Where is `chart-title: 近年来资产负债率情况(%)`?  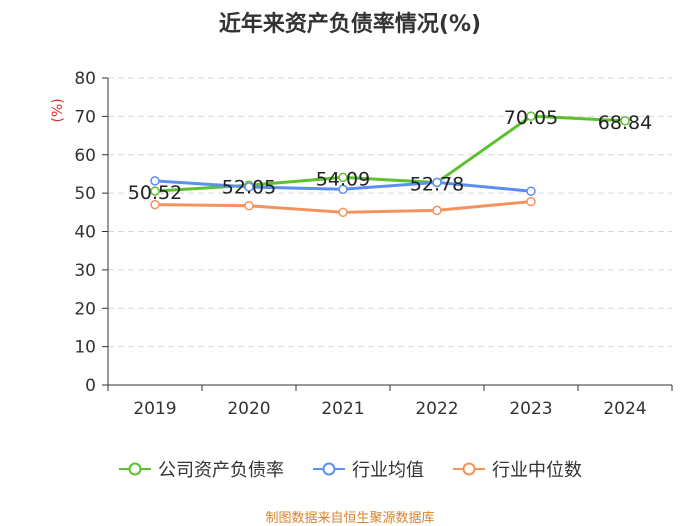
chart-title: 近年来资产负债率情况(%) is located at coordinates (350, 24).